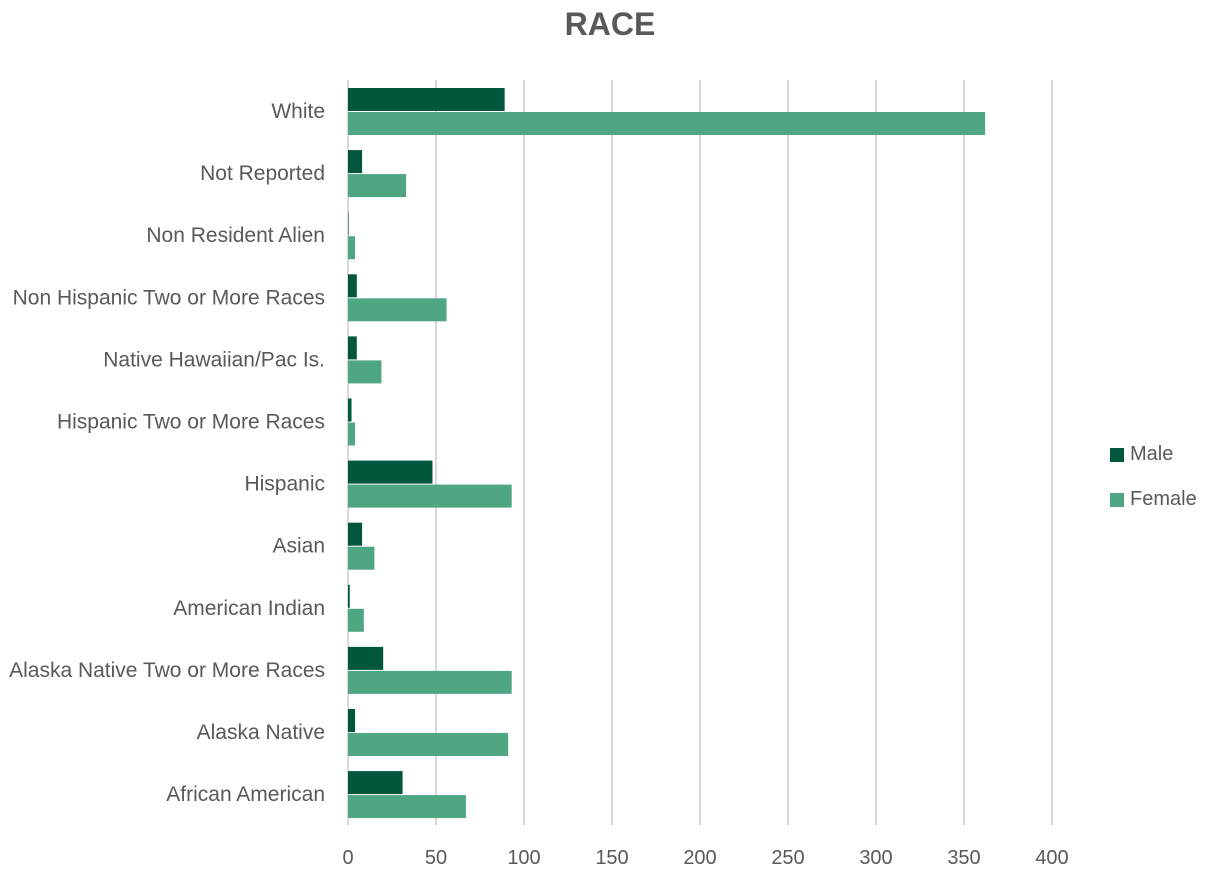 The height and width of the screenshot is (870, 1205). Describe the element at coordinates (347, 858) in the screenshot. I see `x-tick-label: 0` at that location.